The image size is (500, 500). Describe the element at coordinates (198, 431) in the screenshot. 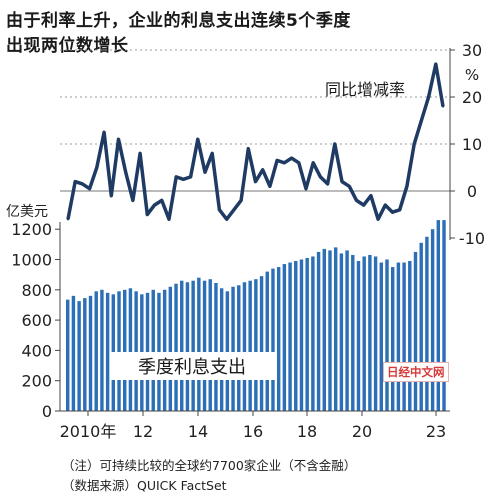

I see `x-axis-tick-label: 14` at that location.